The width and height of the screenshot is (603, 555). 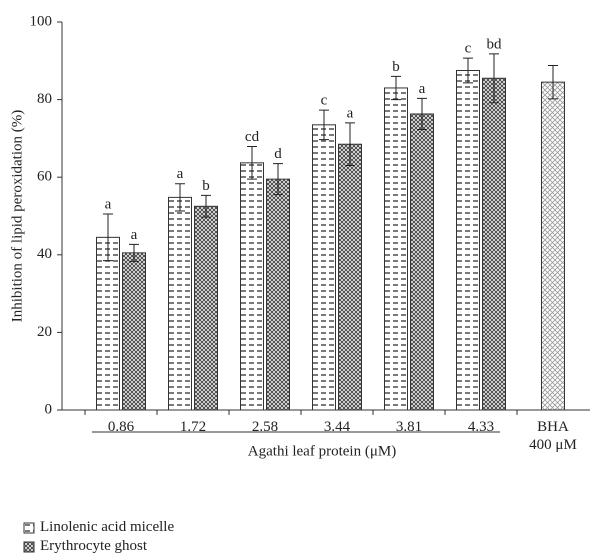 What do you see at coordinates (265, 427) in the screenshot?
I see `x-tick-label: 2.58` at bounding box center [265, 427].